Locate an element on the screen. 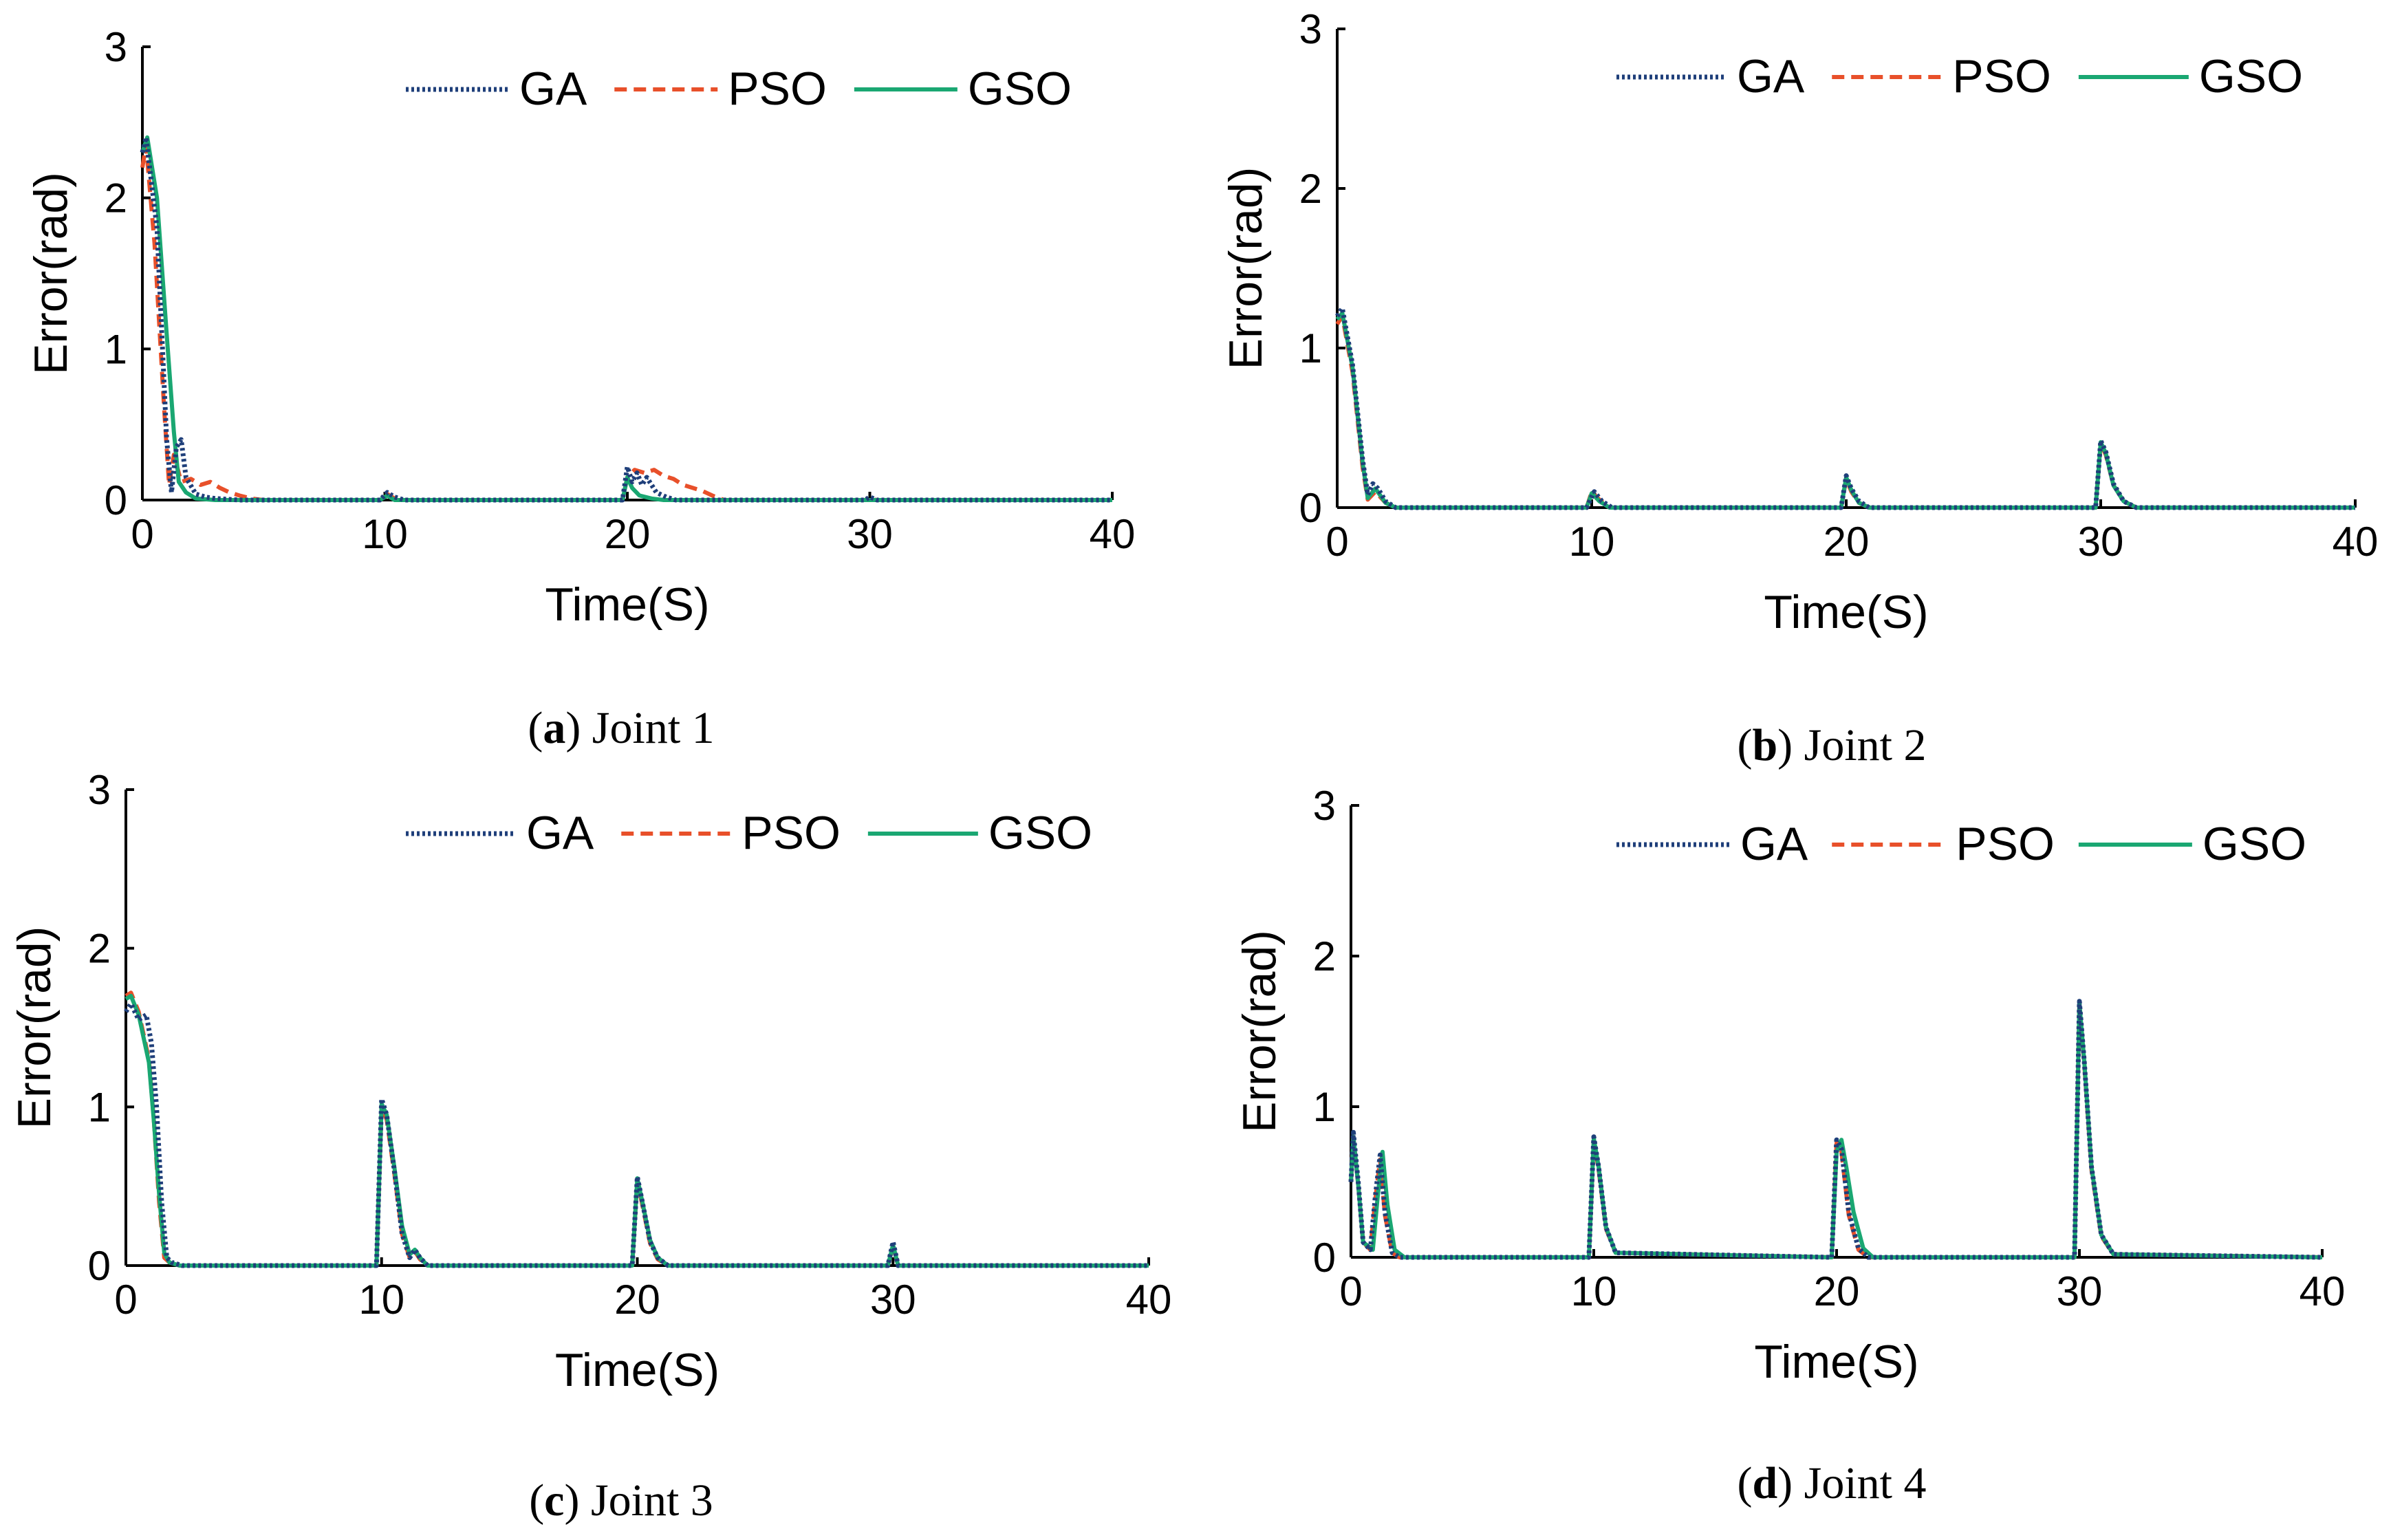 The image size is (2391, 1540). caption-text: ) Joint 3 is located at coordinates (639, 1500).